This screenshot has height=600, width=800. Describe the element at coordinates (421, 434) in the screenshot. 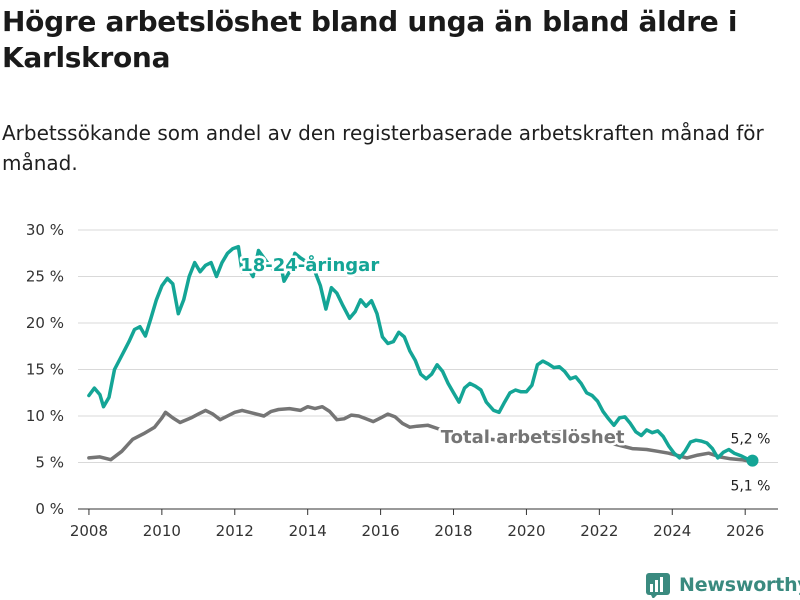

I see `series-line-total` at that location.